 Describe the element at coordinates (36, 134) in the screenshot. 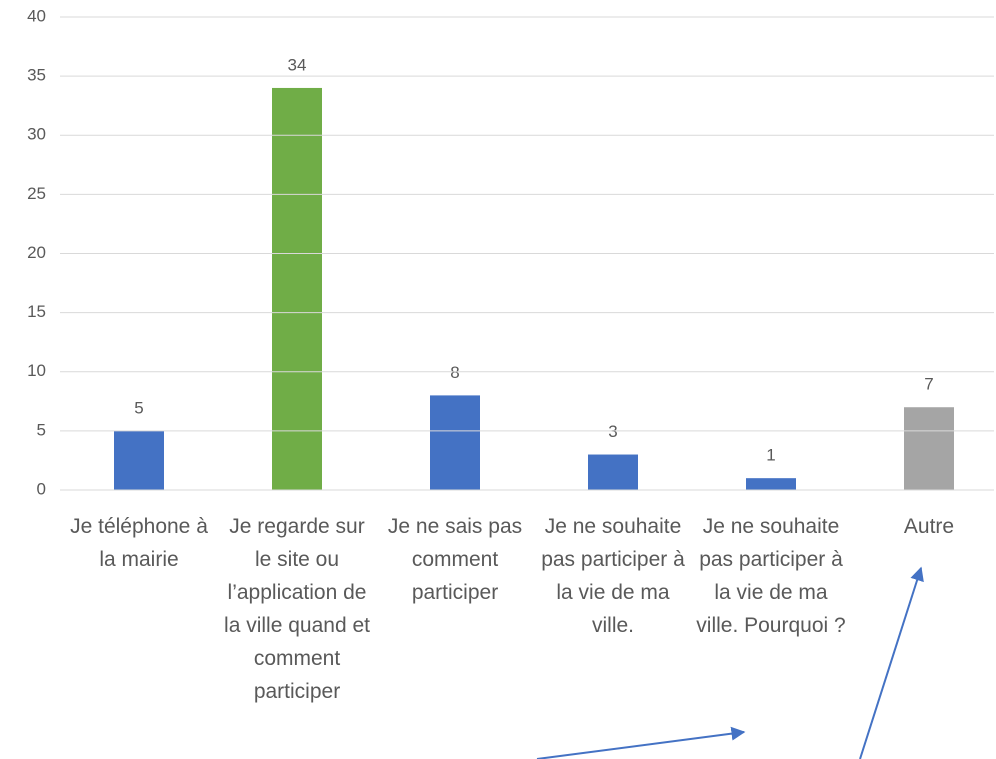

I see `y-tick-label: 30` at that location.